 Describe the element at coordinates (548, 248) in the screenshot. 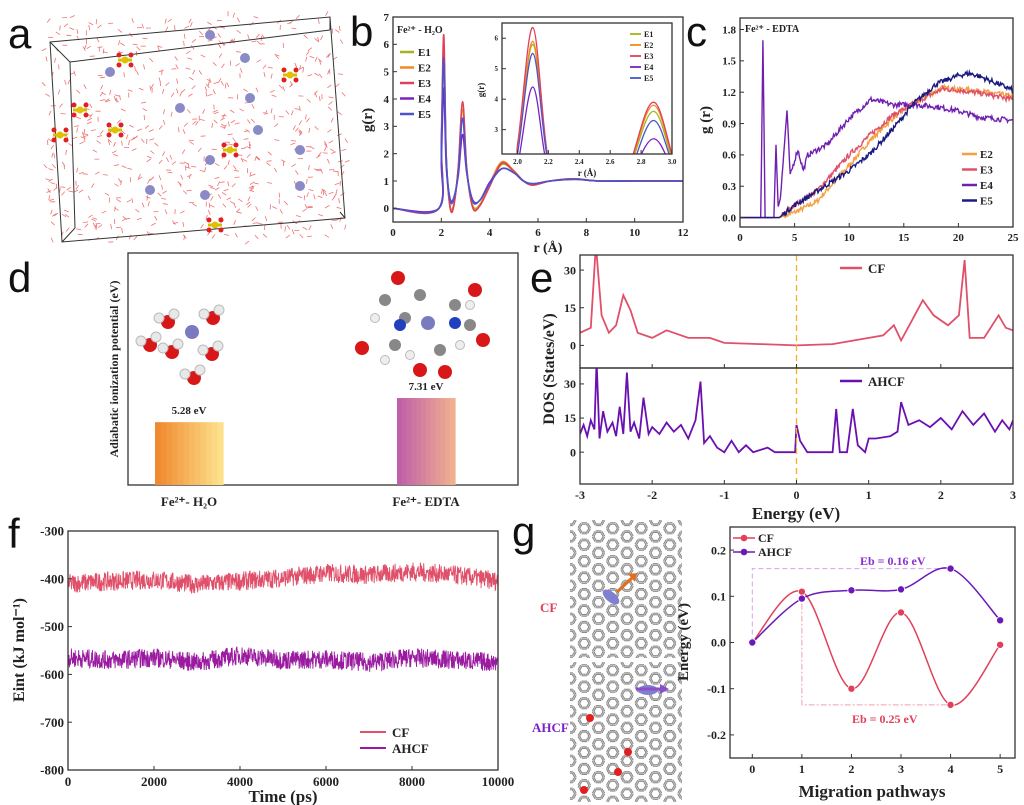

I see `chart-b-xlabel: r (Å)` at that location.